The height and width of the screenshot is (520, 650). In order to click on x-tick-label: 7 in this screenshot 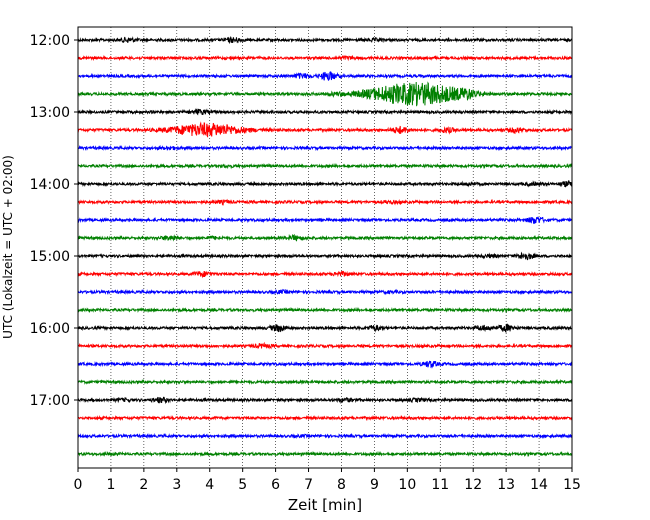, I will do `click(308, 485)`.